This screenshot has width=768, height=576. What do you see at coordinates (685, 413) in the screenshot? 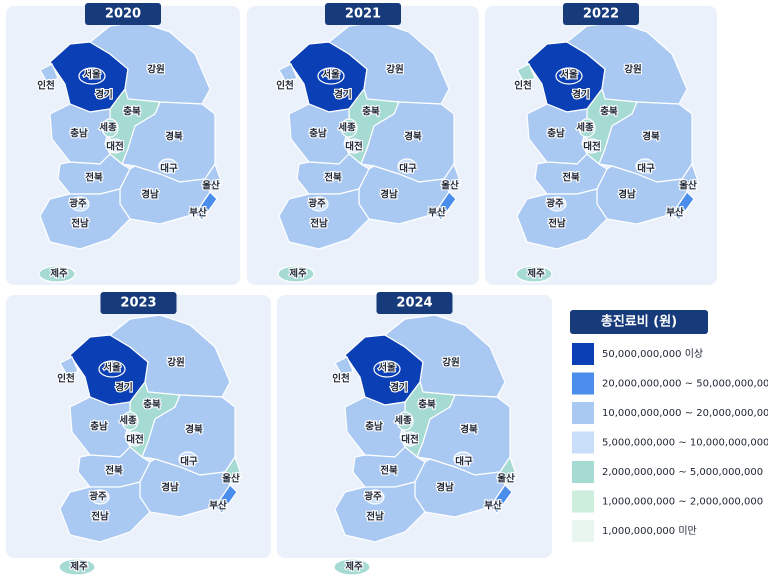
I see `legend-label: 10,000,000,000 ~ 20,000,000,000` at bounding box center [685, 413].